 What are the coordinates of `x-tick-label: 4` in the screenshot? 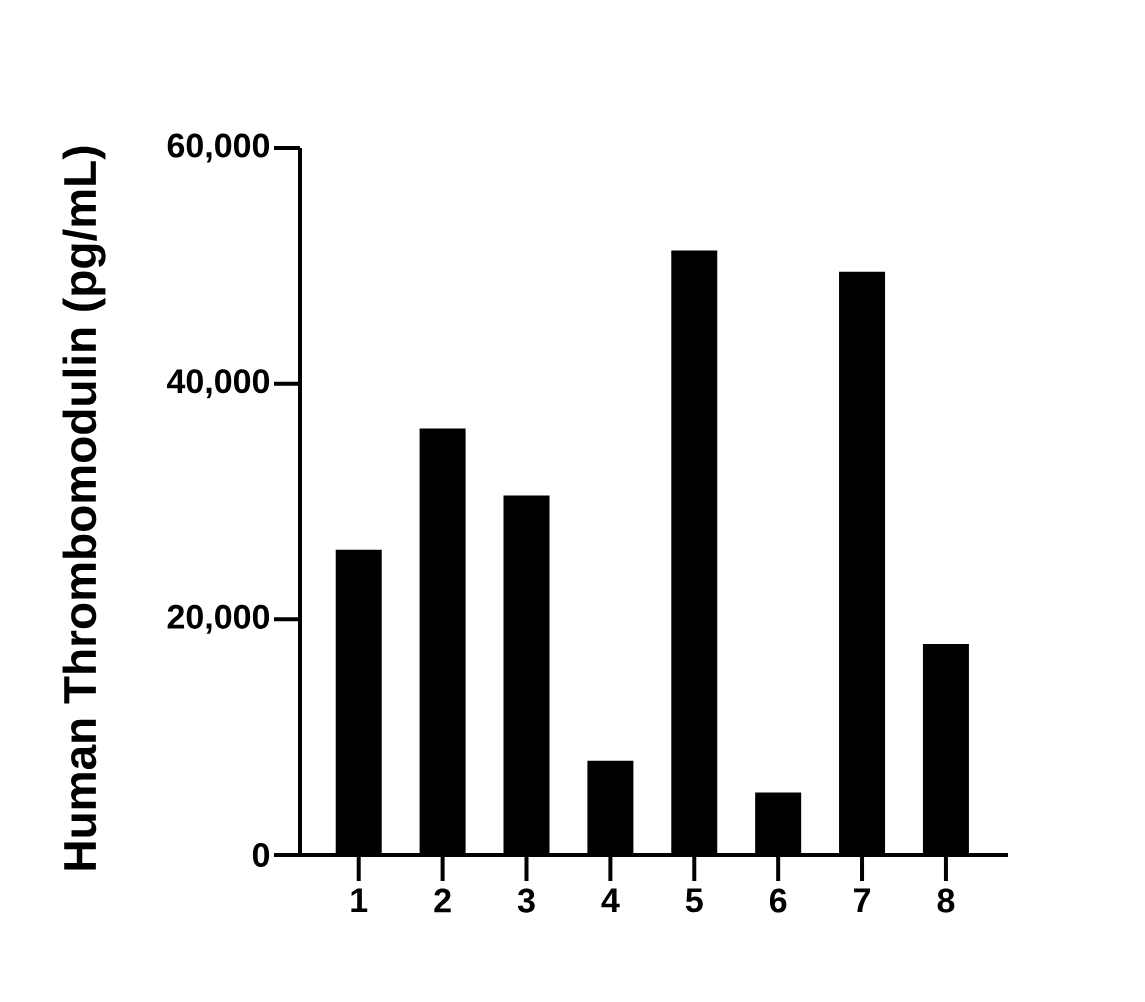 It's located at (610, 900).